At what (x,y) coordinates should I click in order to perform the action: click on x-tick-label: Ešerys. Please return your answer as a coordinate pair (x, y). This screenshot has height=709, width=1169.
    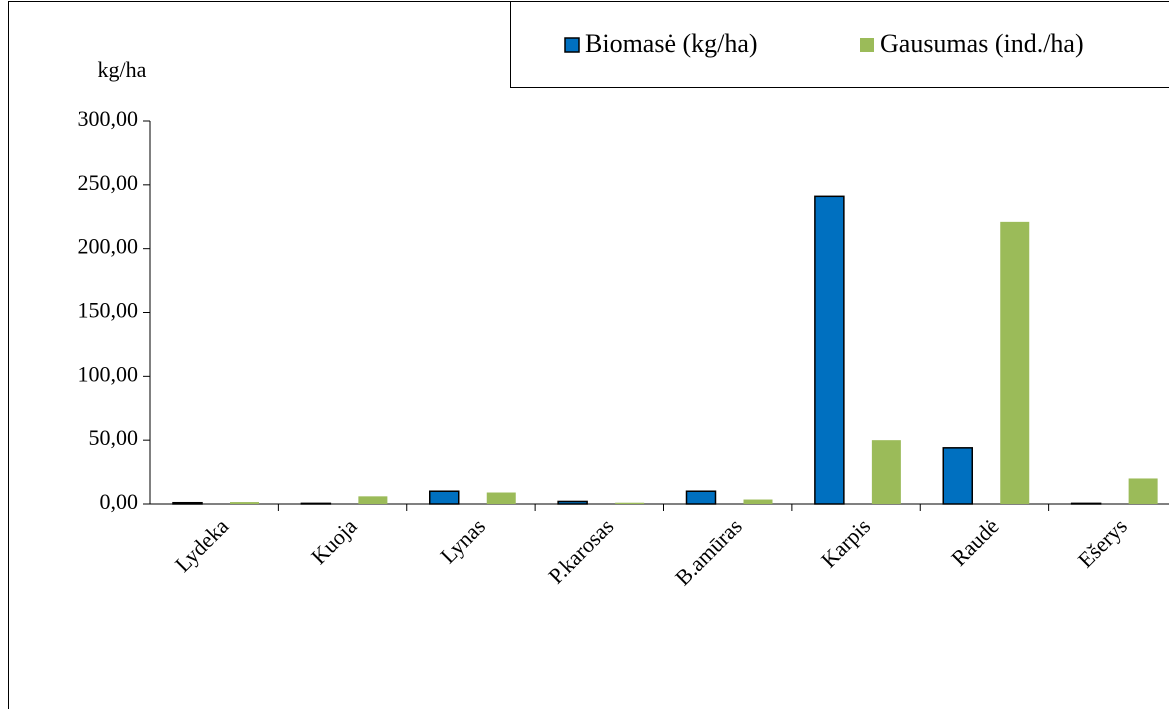
    Looking at the image, I should click on (1102, 542).